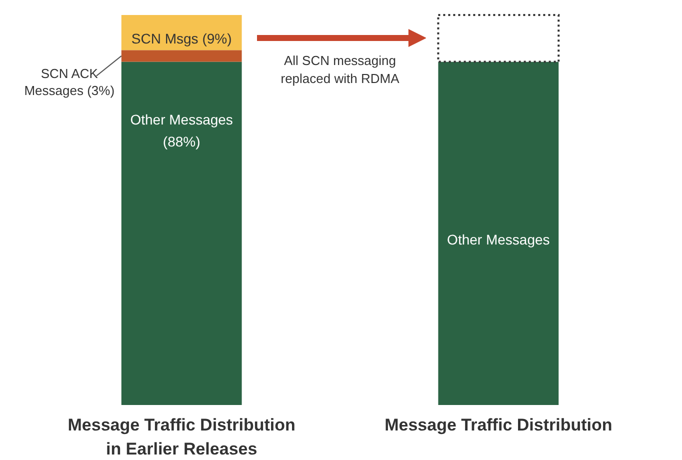  Describe the element at coordinates (498, 239) in the screenshot. I see `series-label: Other Messages` at that location.